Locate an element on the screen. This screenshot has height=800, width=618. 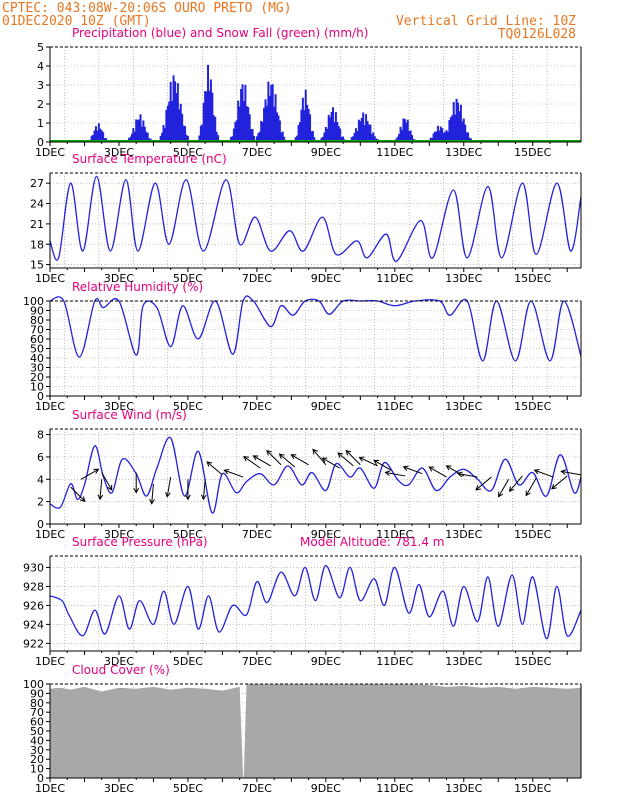
y-tick-label: 15 is located at coordinates (37, 265).